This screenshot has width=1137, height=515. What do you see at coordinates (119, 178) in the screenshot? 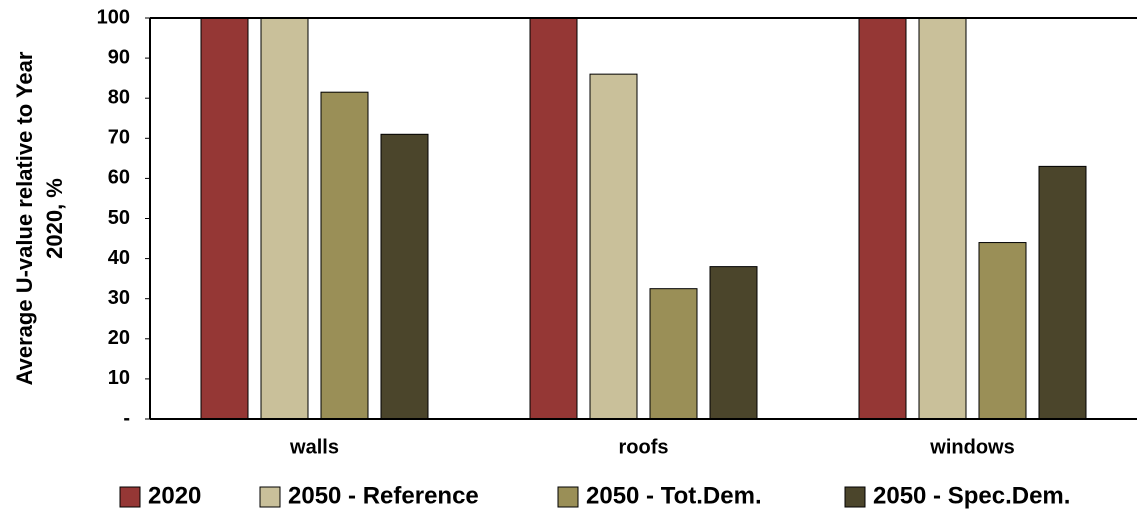
I see `y-tick-label: 60` at bounding box center [119, 178].